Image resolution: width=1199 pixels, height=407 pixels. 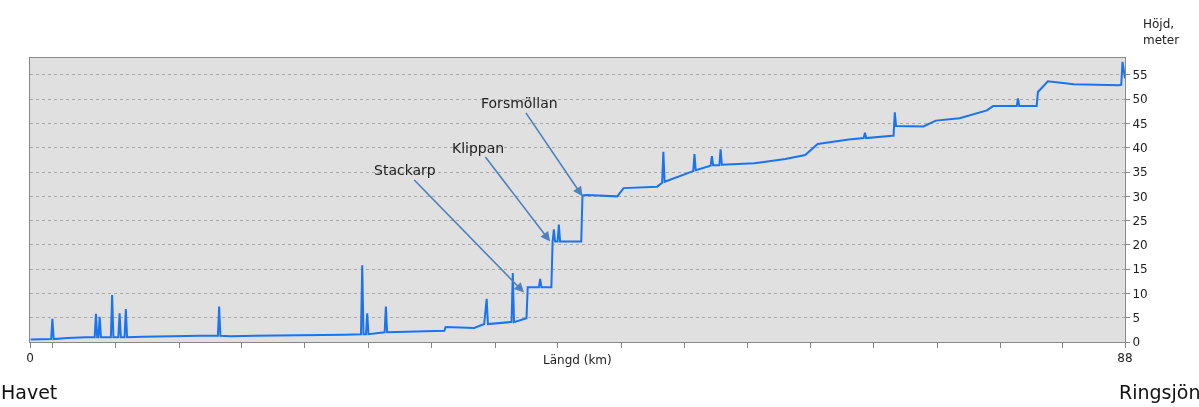 I want to click on text: Havet, so click(x=29, y=392).